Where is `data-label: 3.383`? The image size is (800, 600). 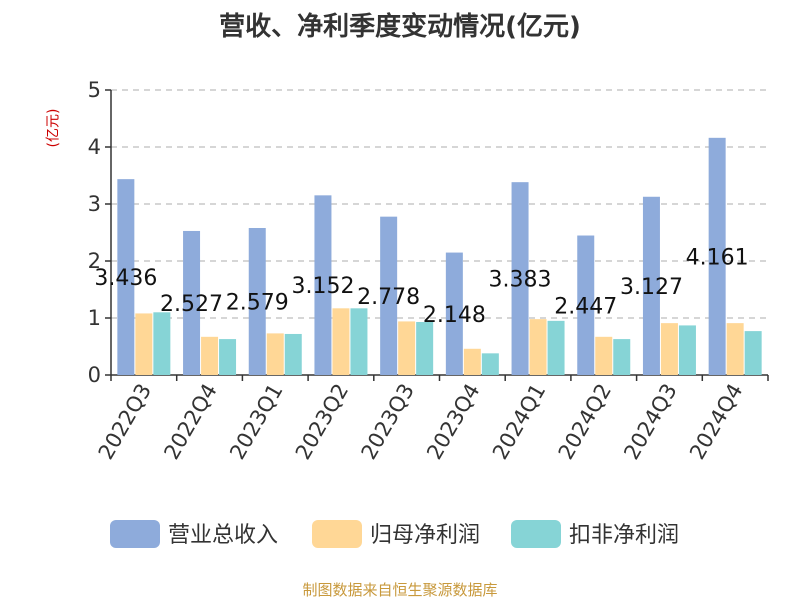 data-label: 3.383 is located at coordinates (520, 280).